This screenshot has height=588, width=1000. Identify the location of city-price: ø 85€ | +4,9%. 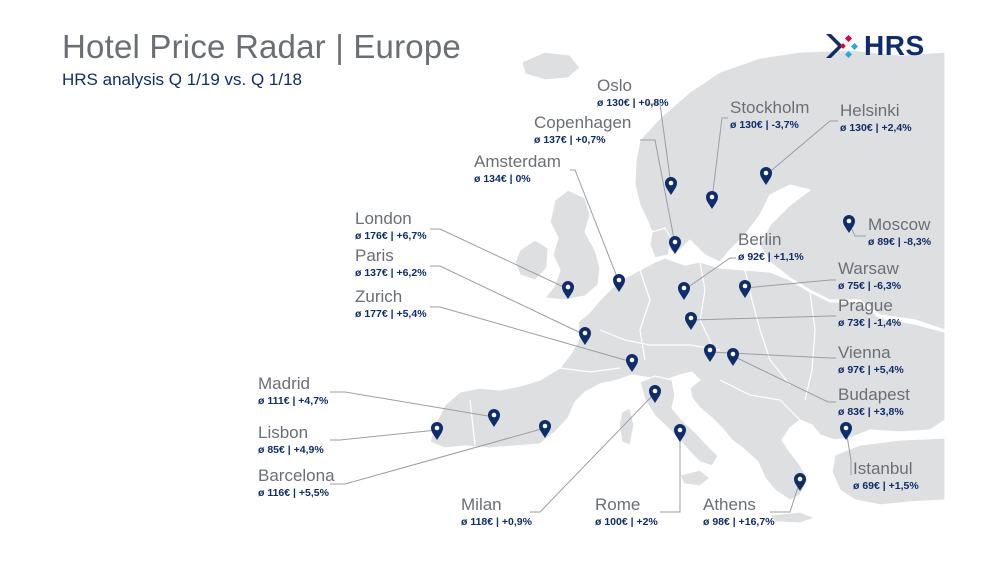
(291, 450).